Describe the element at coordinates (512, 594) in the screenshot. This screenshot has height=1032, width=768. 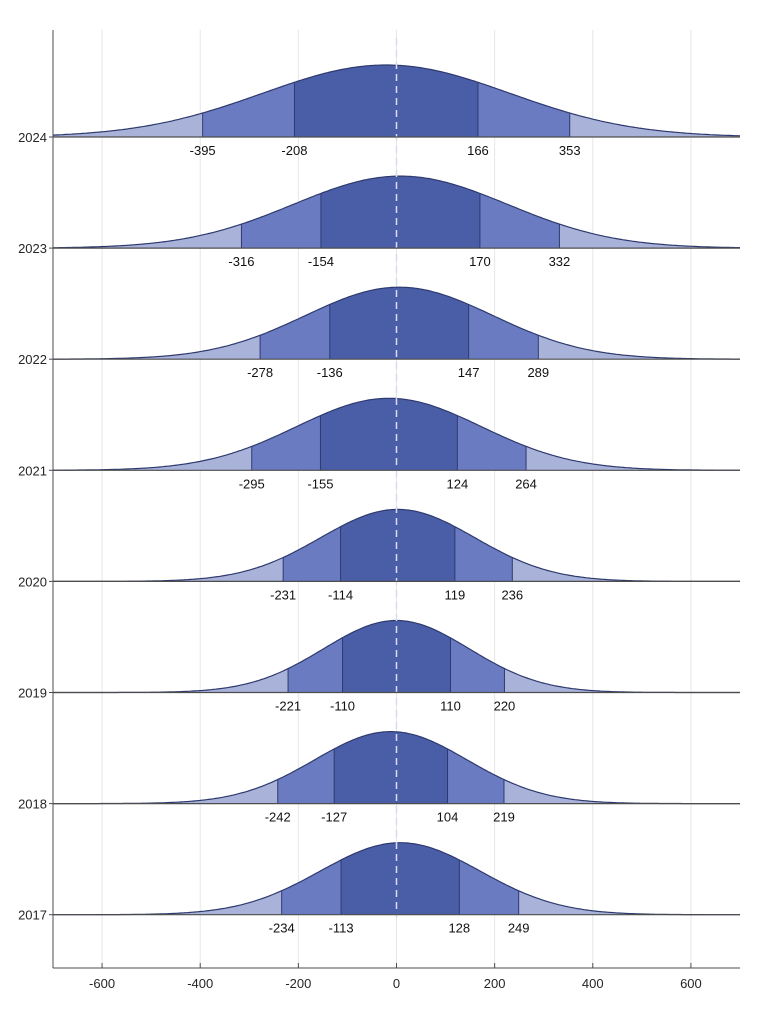
I see `quantile-label: 236` at that location.